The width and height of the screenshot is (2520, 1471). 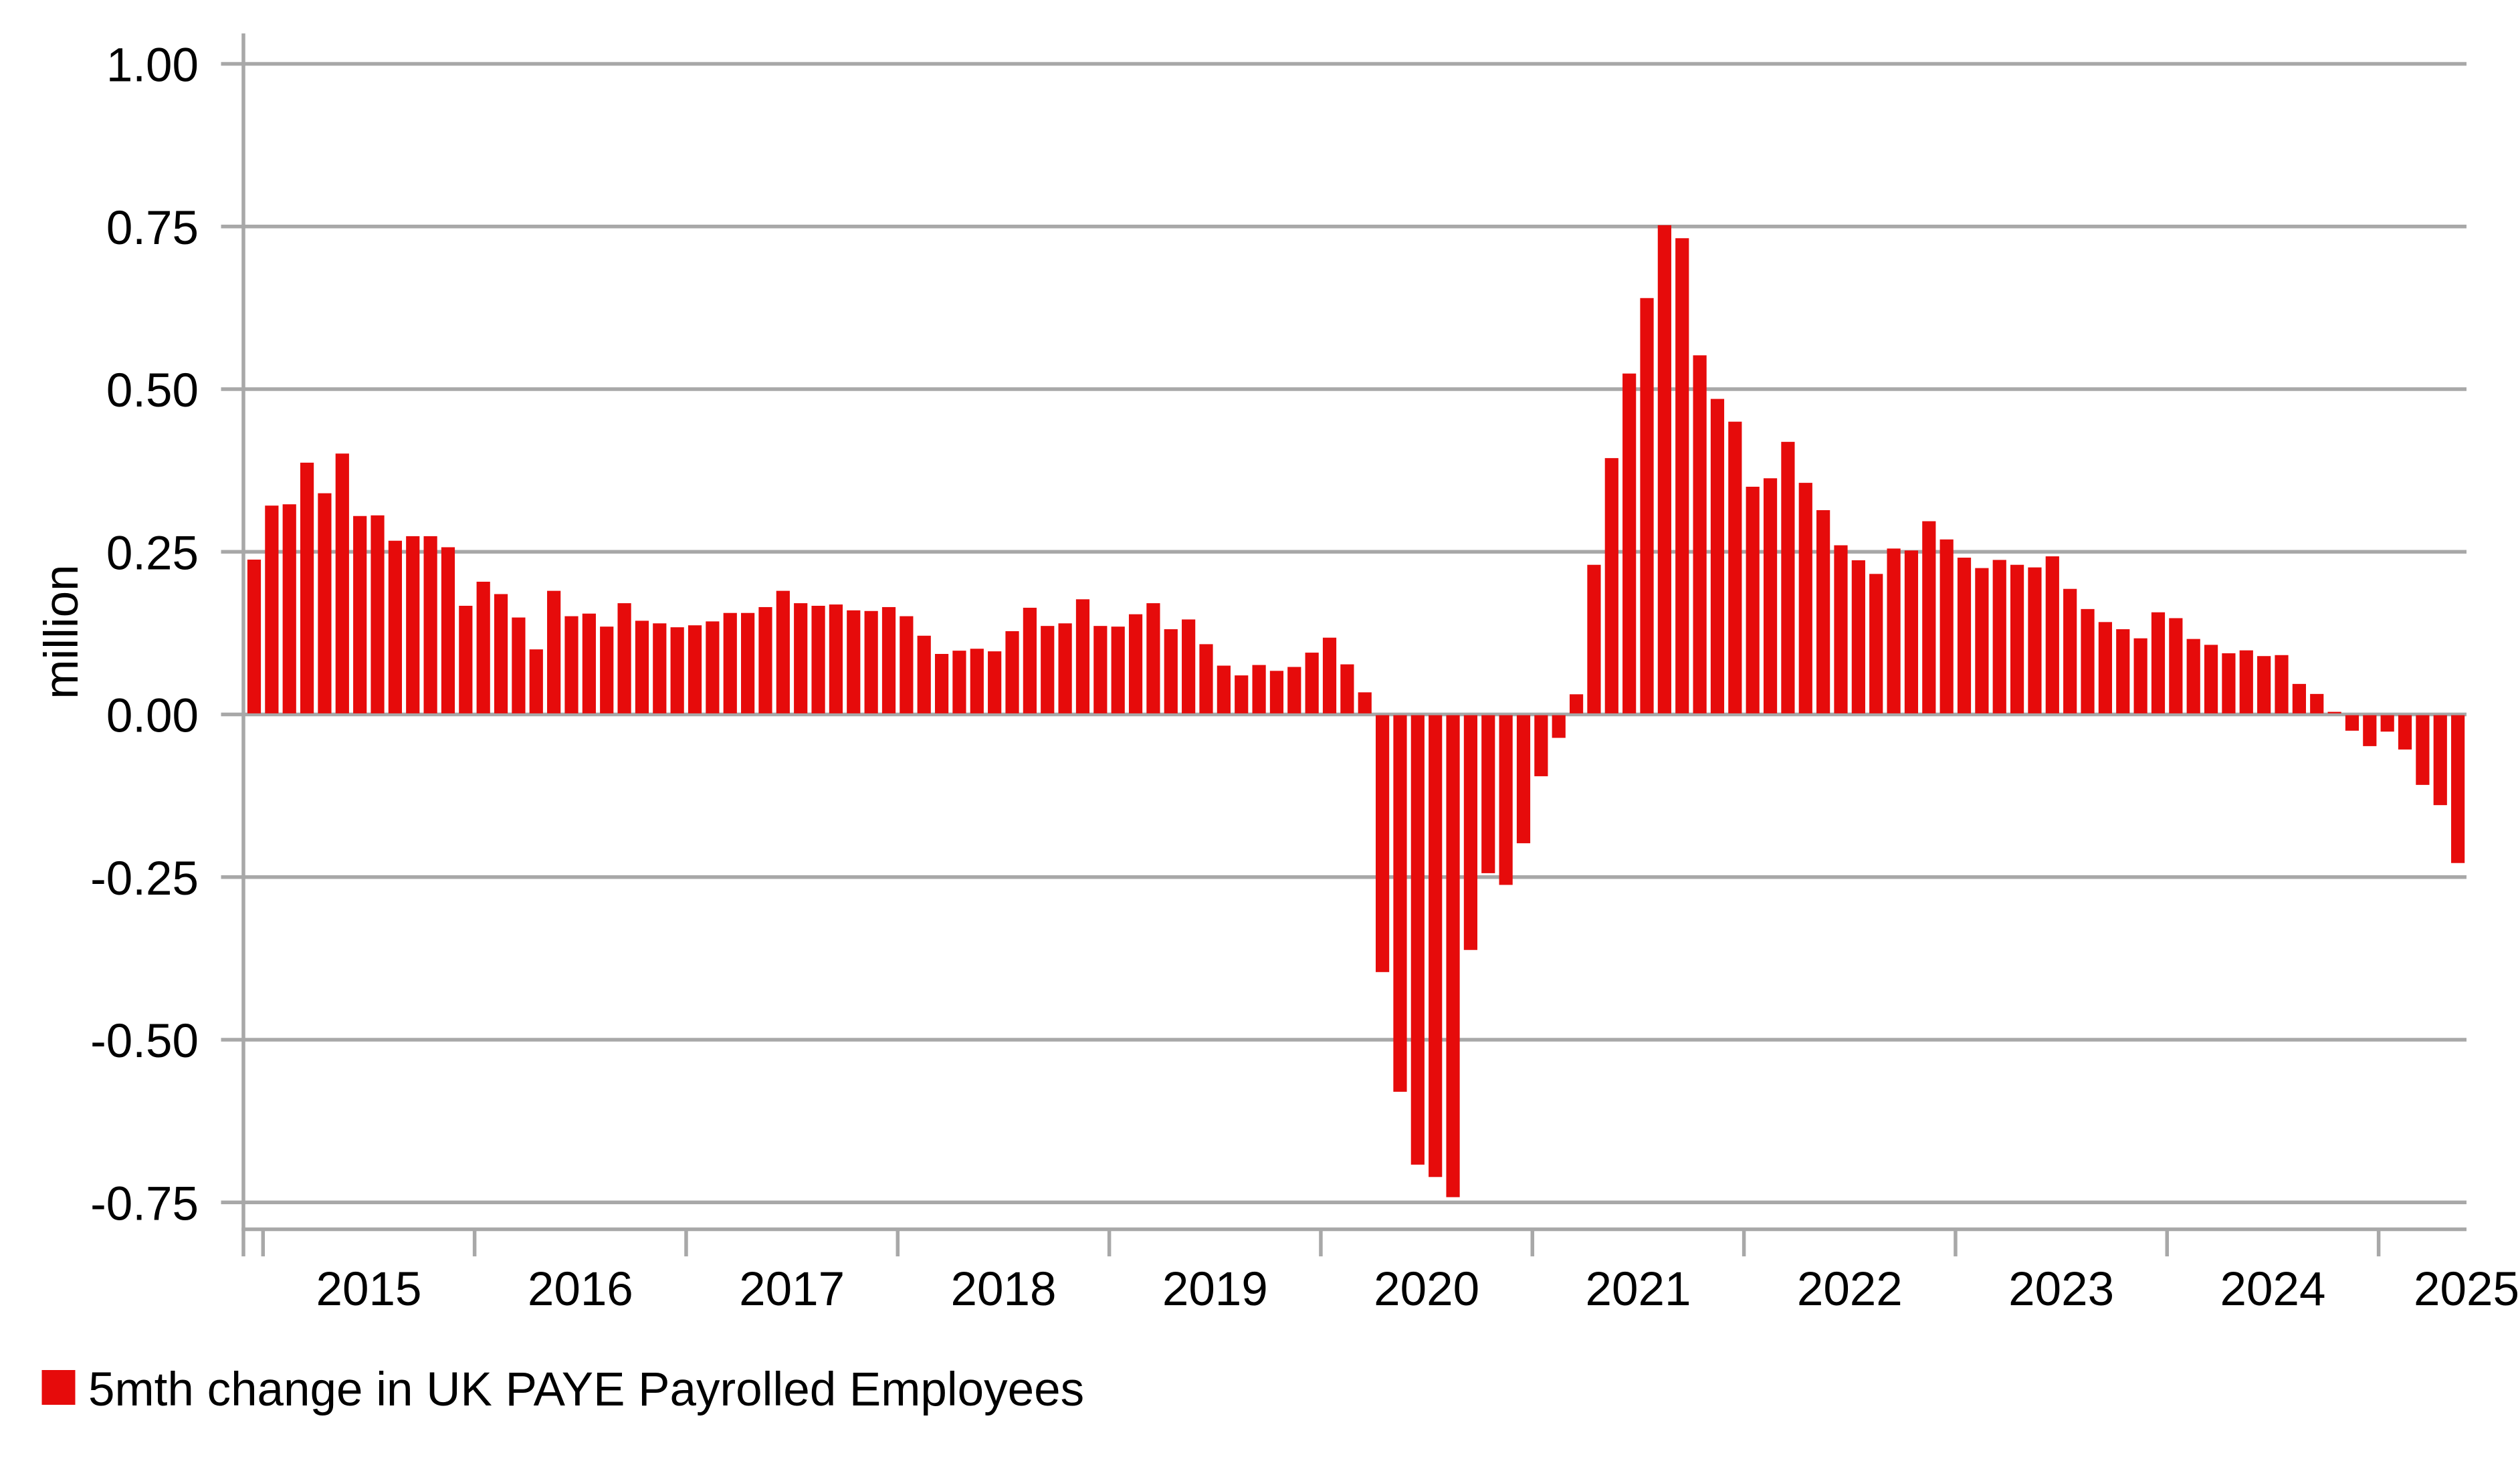 I want to click on svg-text: -0.25, so click(x=144, y=879).